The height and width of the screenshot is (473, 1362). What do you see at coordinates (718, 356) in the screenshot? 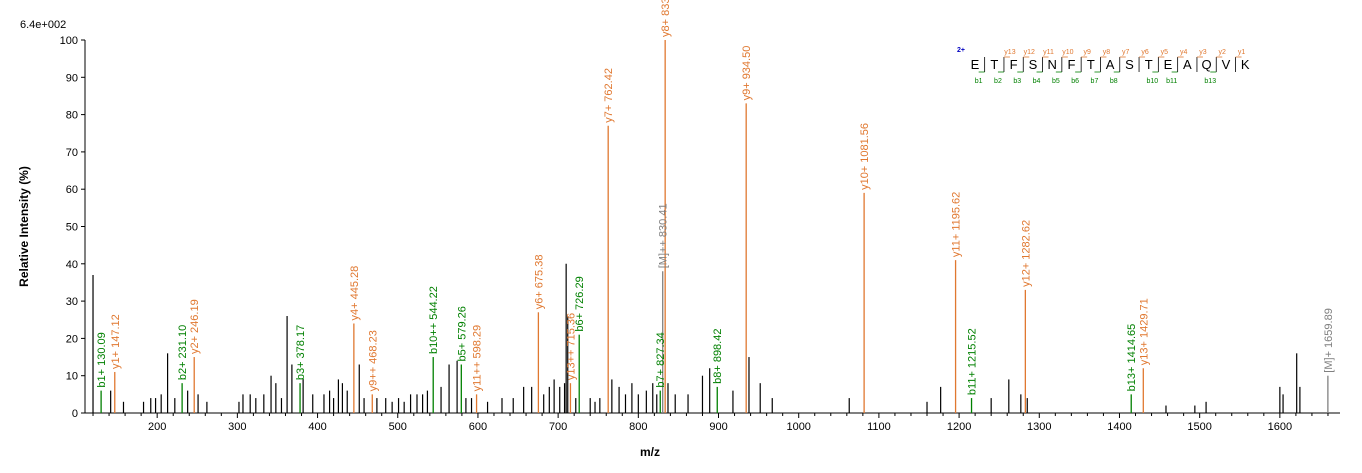
I see `peak-label: b8+ 898.42` at bounding box center [718, 356].